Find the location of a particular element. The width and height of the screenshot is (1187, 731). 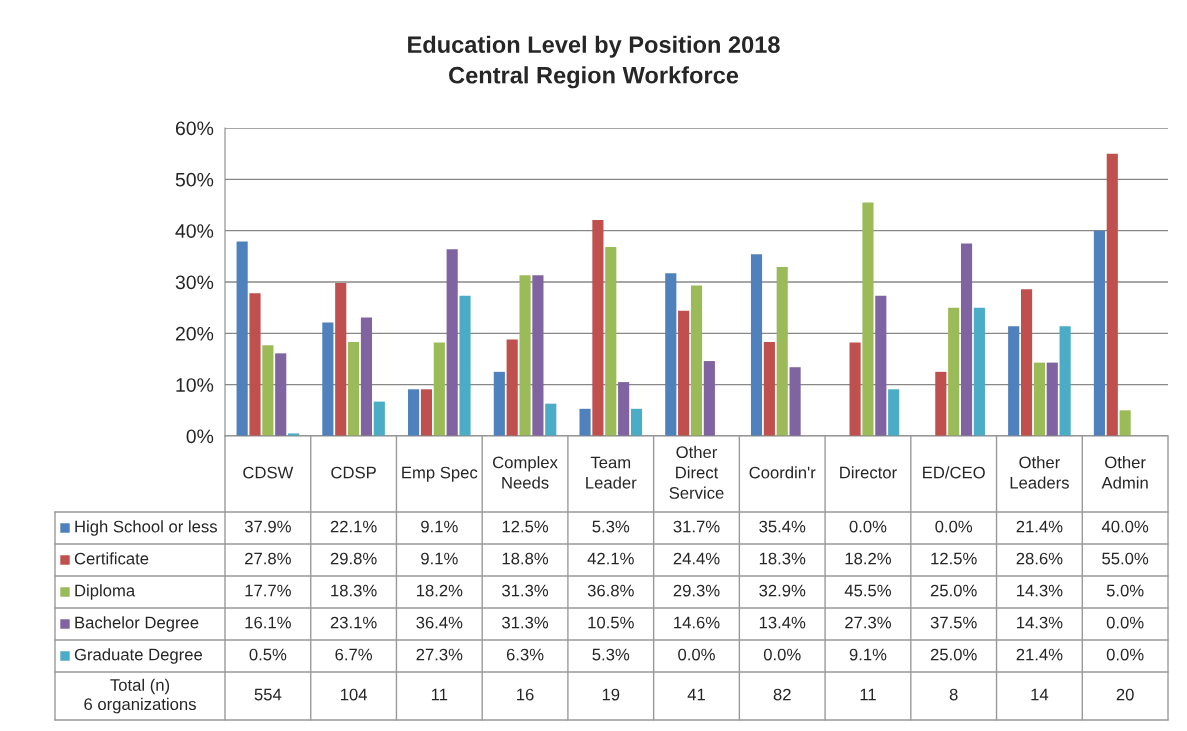

data-label: 5.3% is located at coordinates (611, 654).